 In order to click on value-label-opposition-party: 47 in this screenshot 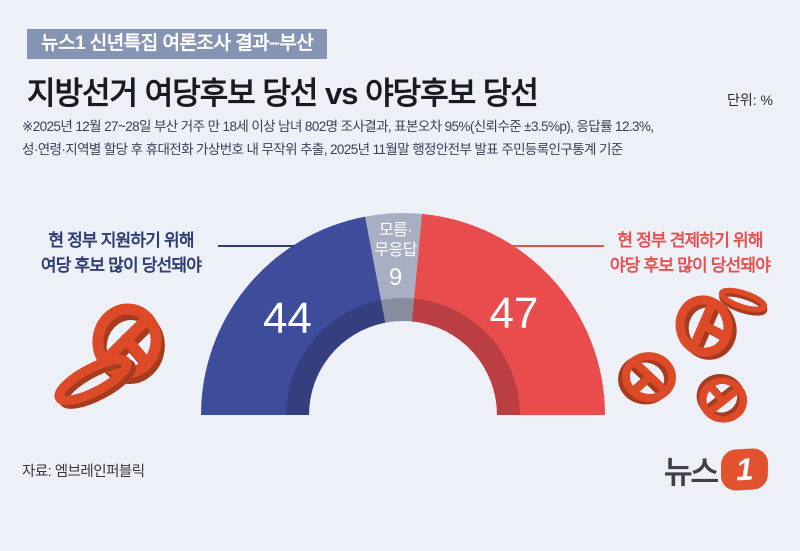, I will do `click(514, 314)`.